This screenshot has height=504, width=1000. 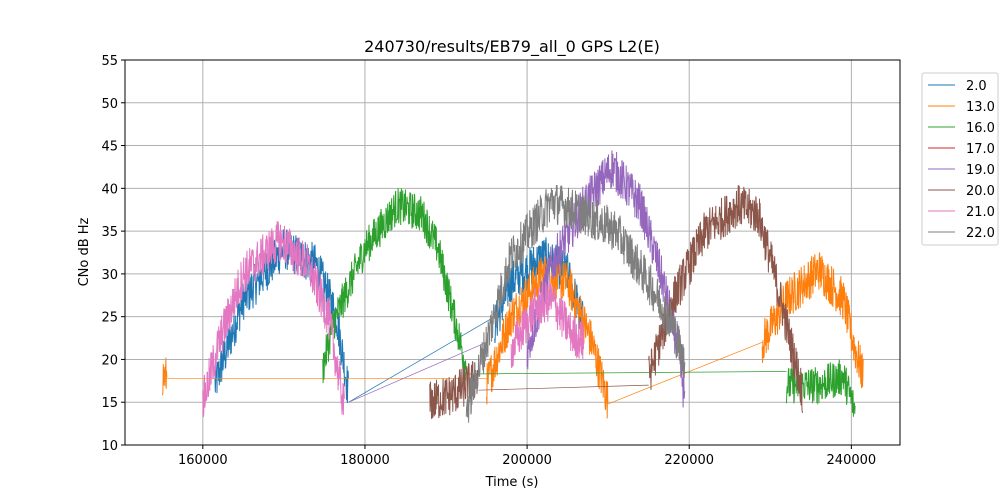 What do you see at coordinates (980, 149) in the screenshot?
I see `legend-label: 17.0` at bounding box center [980, 149].